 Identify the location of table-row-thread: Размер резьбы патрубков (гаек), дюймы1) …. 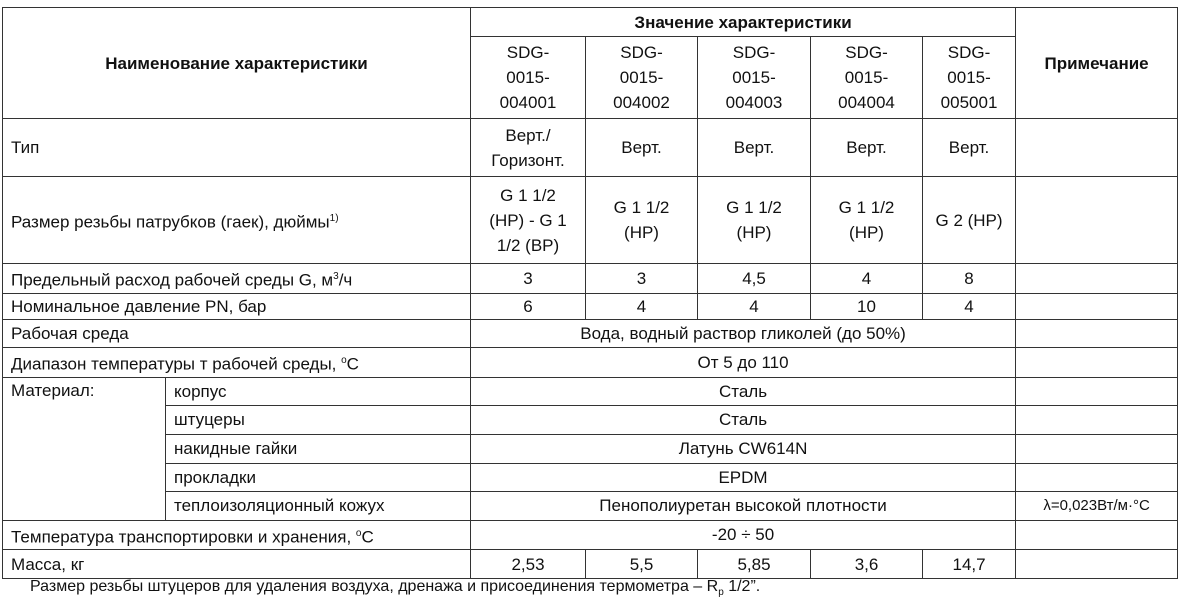
(590, 220).